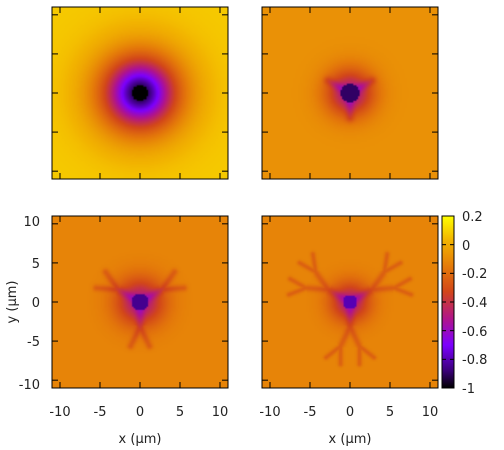 This screenshot has width=504, height=450. Describe the element at coordinates (474, 360) in the screenshot. I see `colorbar-tick-label: -0.8` at that location.